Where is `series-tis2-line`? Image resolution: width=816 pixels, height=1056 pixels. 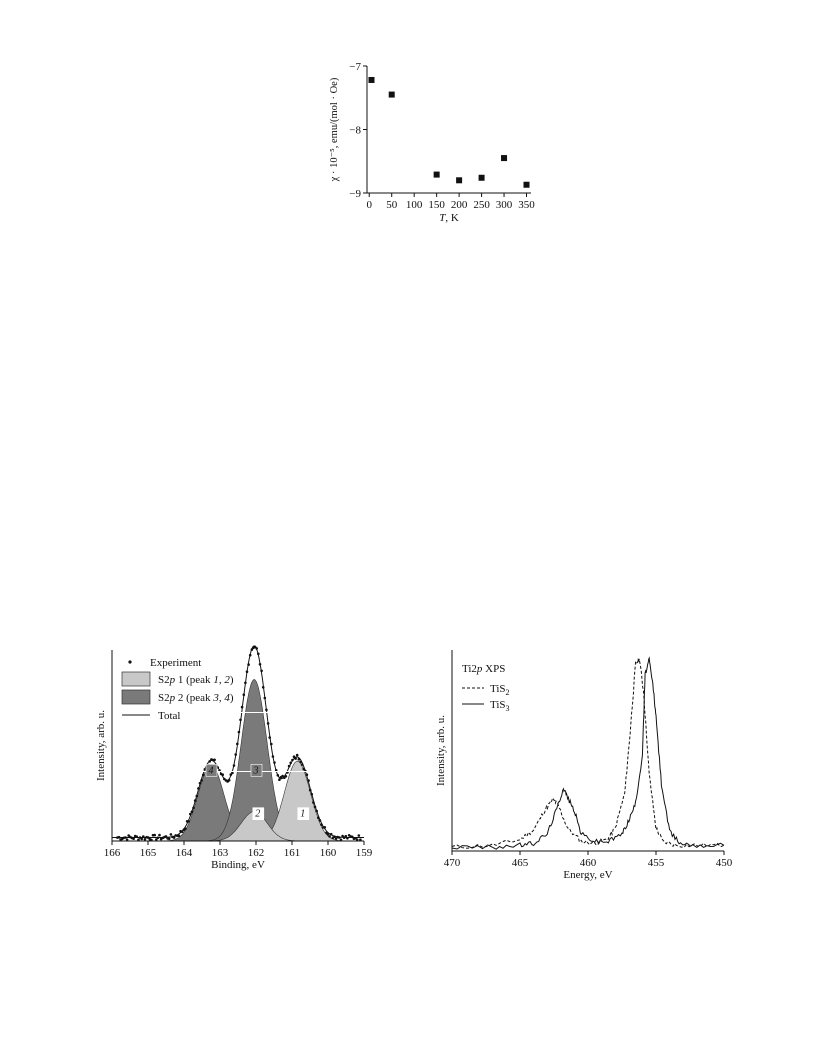
series-tis2-line is located at coordinates (588, 753).